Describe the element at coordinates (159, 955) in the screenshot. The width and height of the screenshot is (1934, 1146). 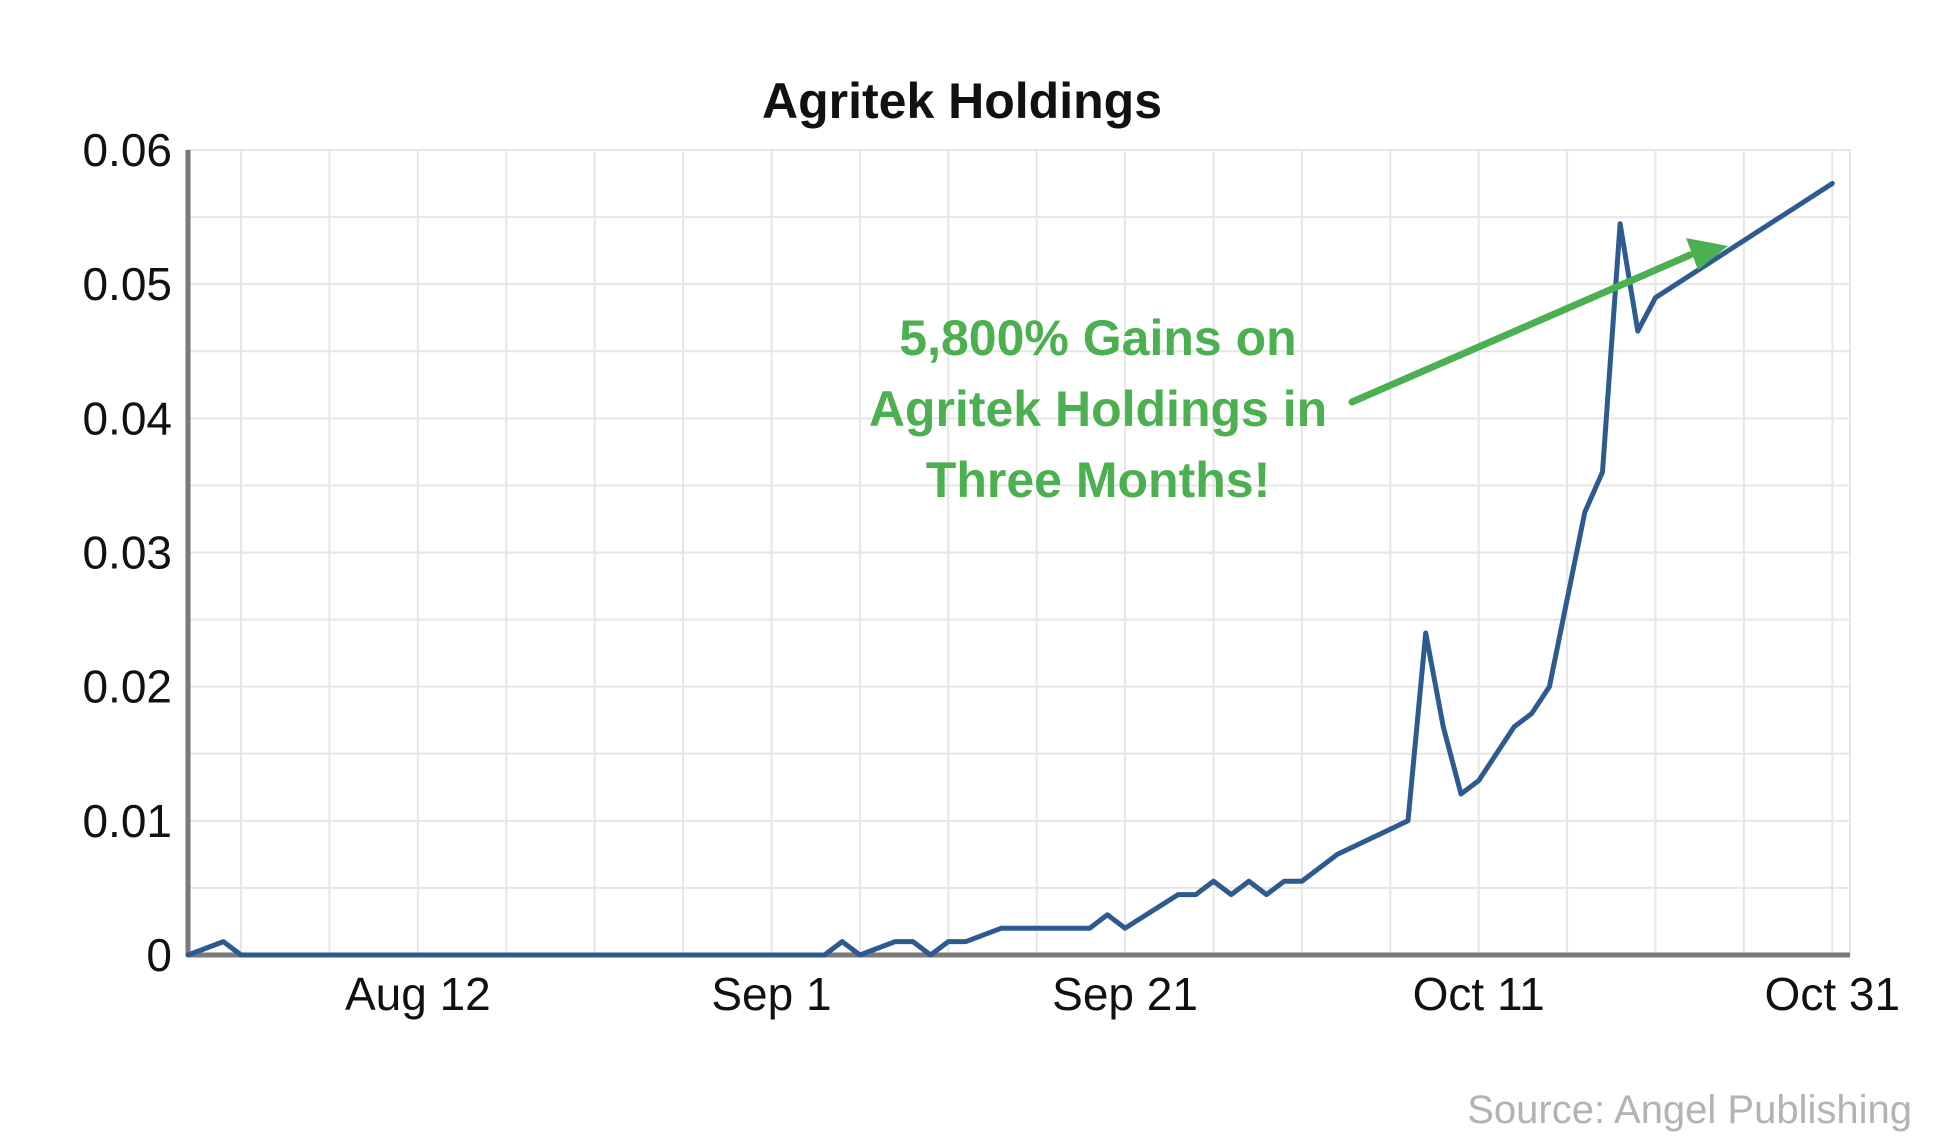
I see `y-tick-label: 0` at that location.